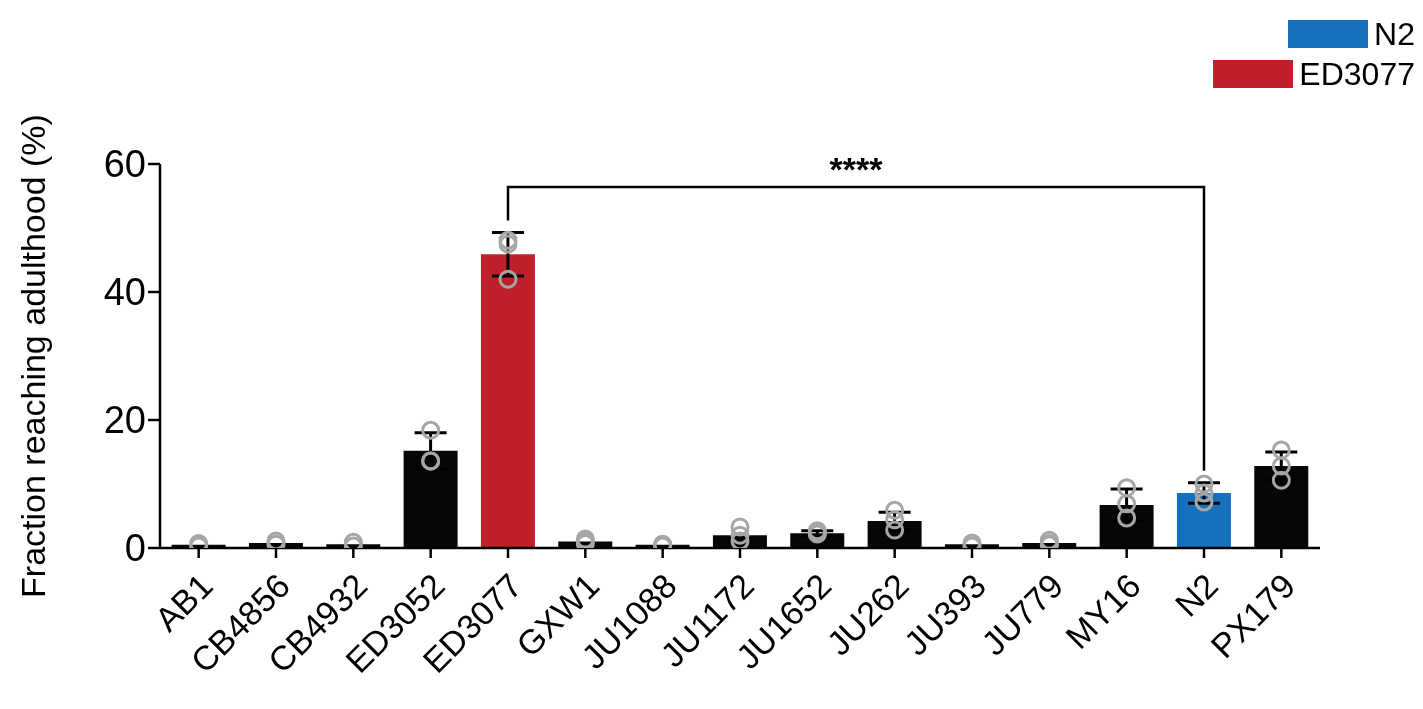 The image size is (1423, 709). Describe the element at coordinates (124, 420) in the screenshot. I see `y-tick-label: 20` at that location.